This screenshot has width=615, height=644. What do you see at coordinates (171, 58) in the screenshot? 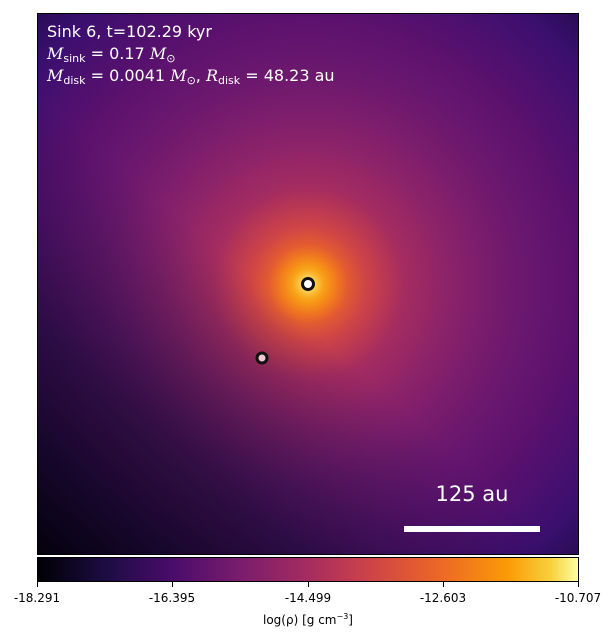
I see `sun-subscript: ⊙` at bounding box center [171, 58].